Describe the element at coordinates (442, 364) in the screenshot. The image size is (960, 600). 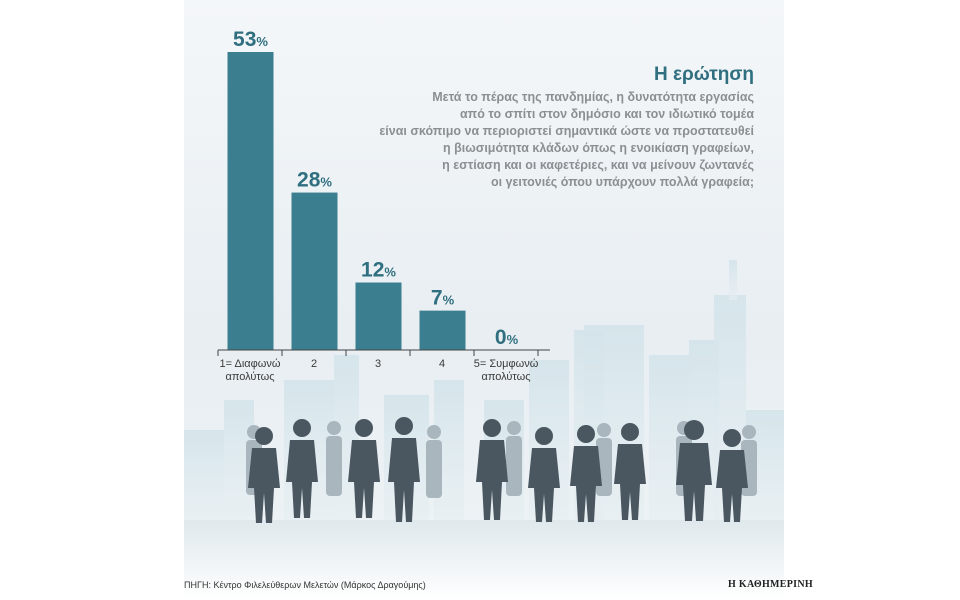
I see `category-label: 4` at that location.